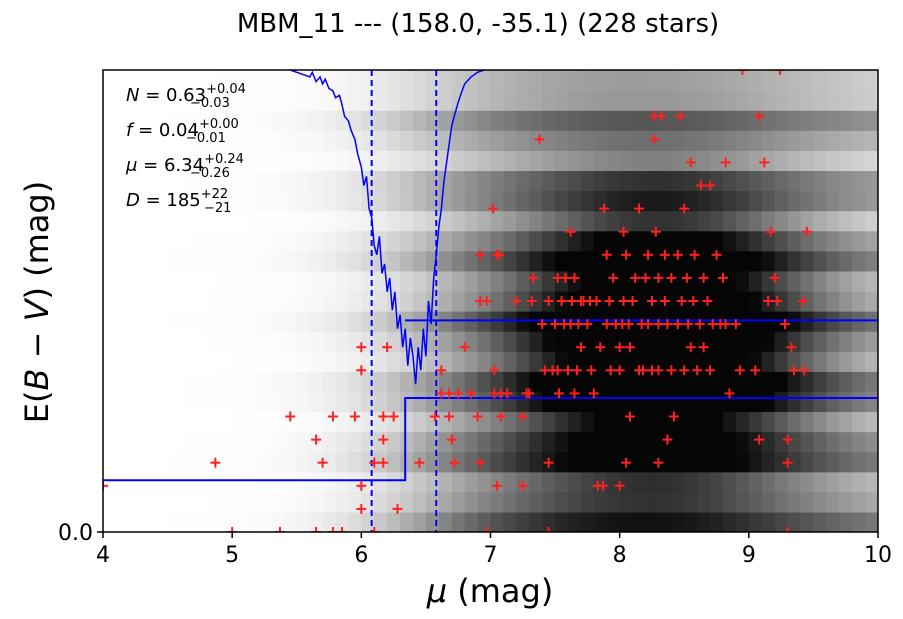 The width and height of the screenshot is (903, 619). I want to click on x-axis-label-symbol: μ, so click(436, 591).